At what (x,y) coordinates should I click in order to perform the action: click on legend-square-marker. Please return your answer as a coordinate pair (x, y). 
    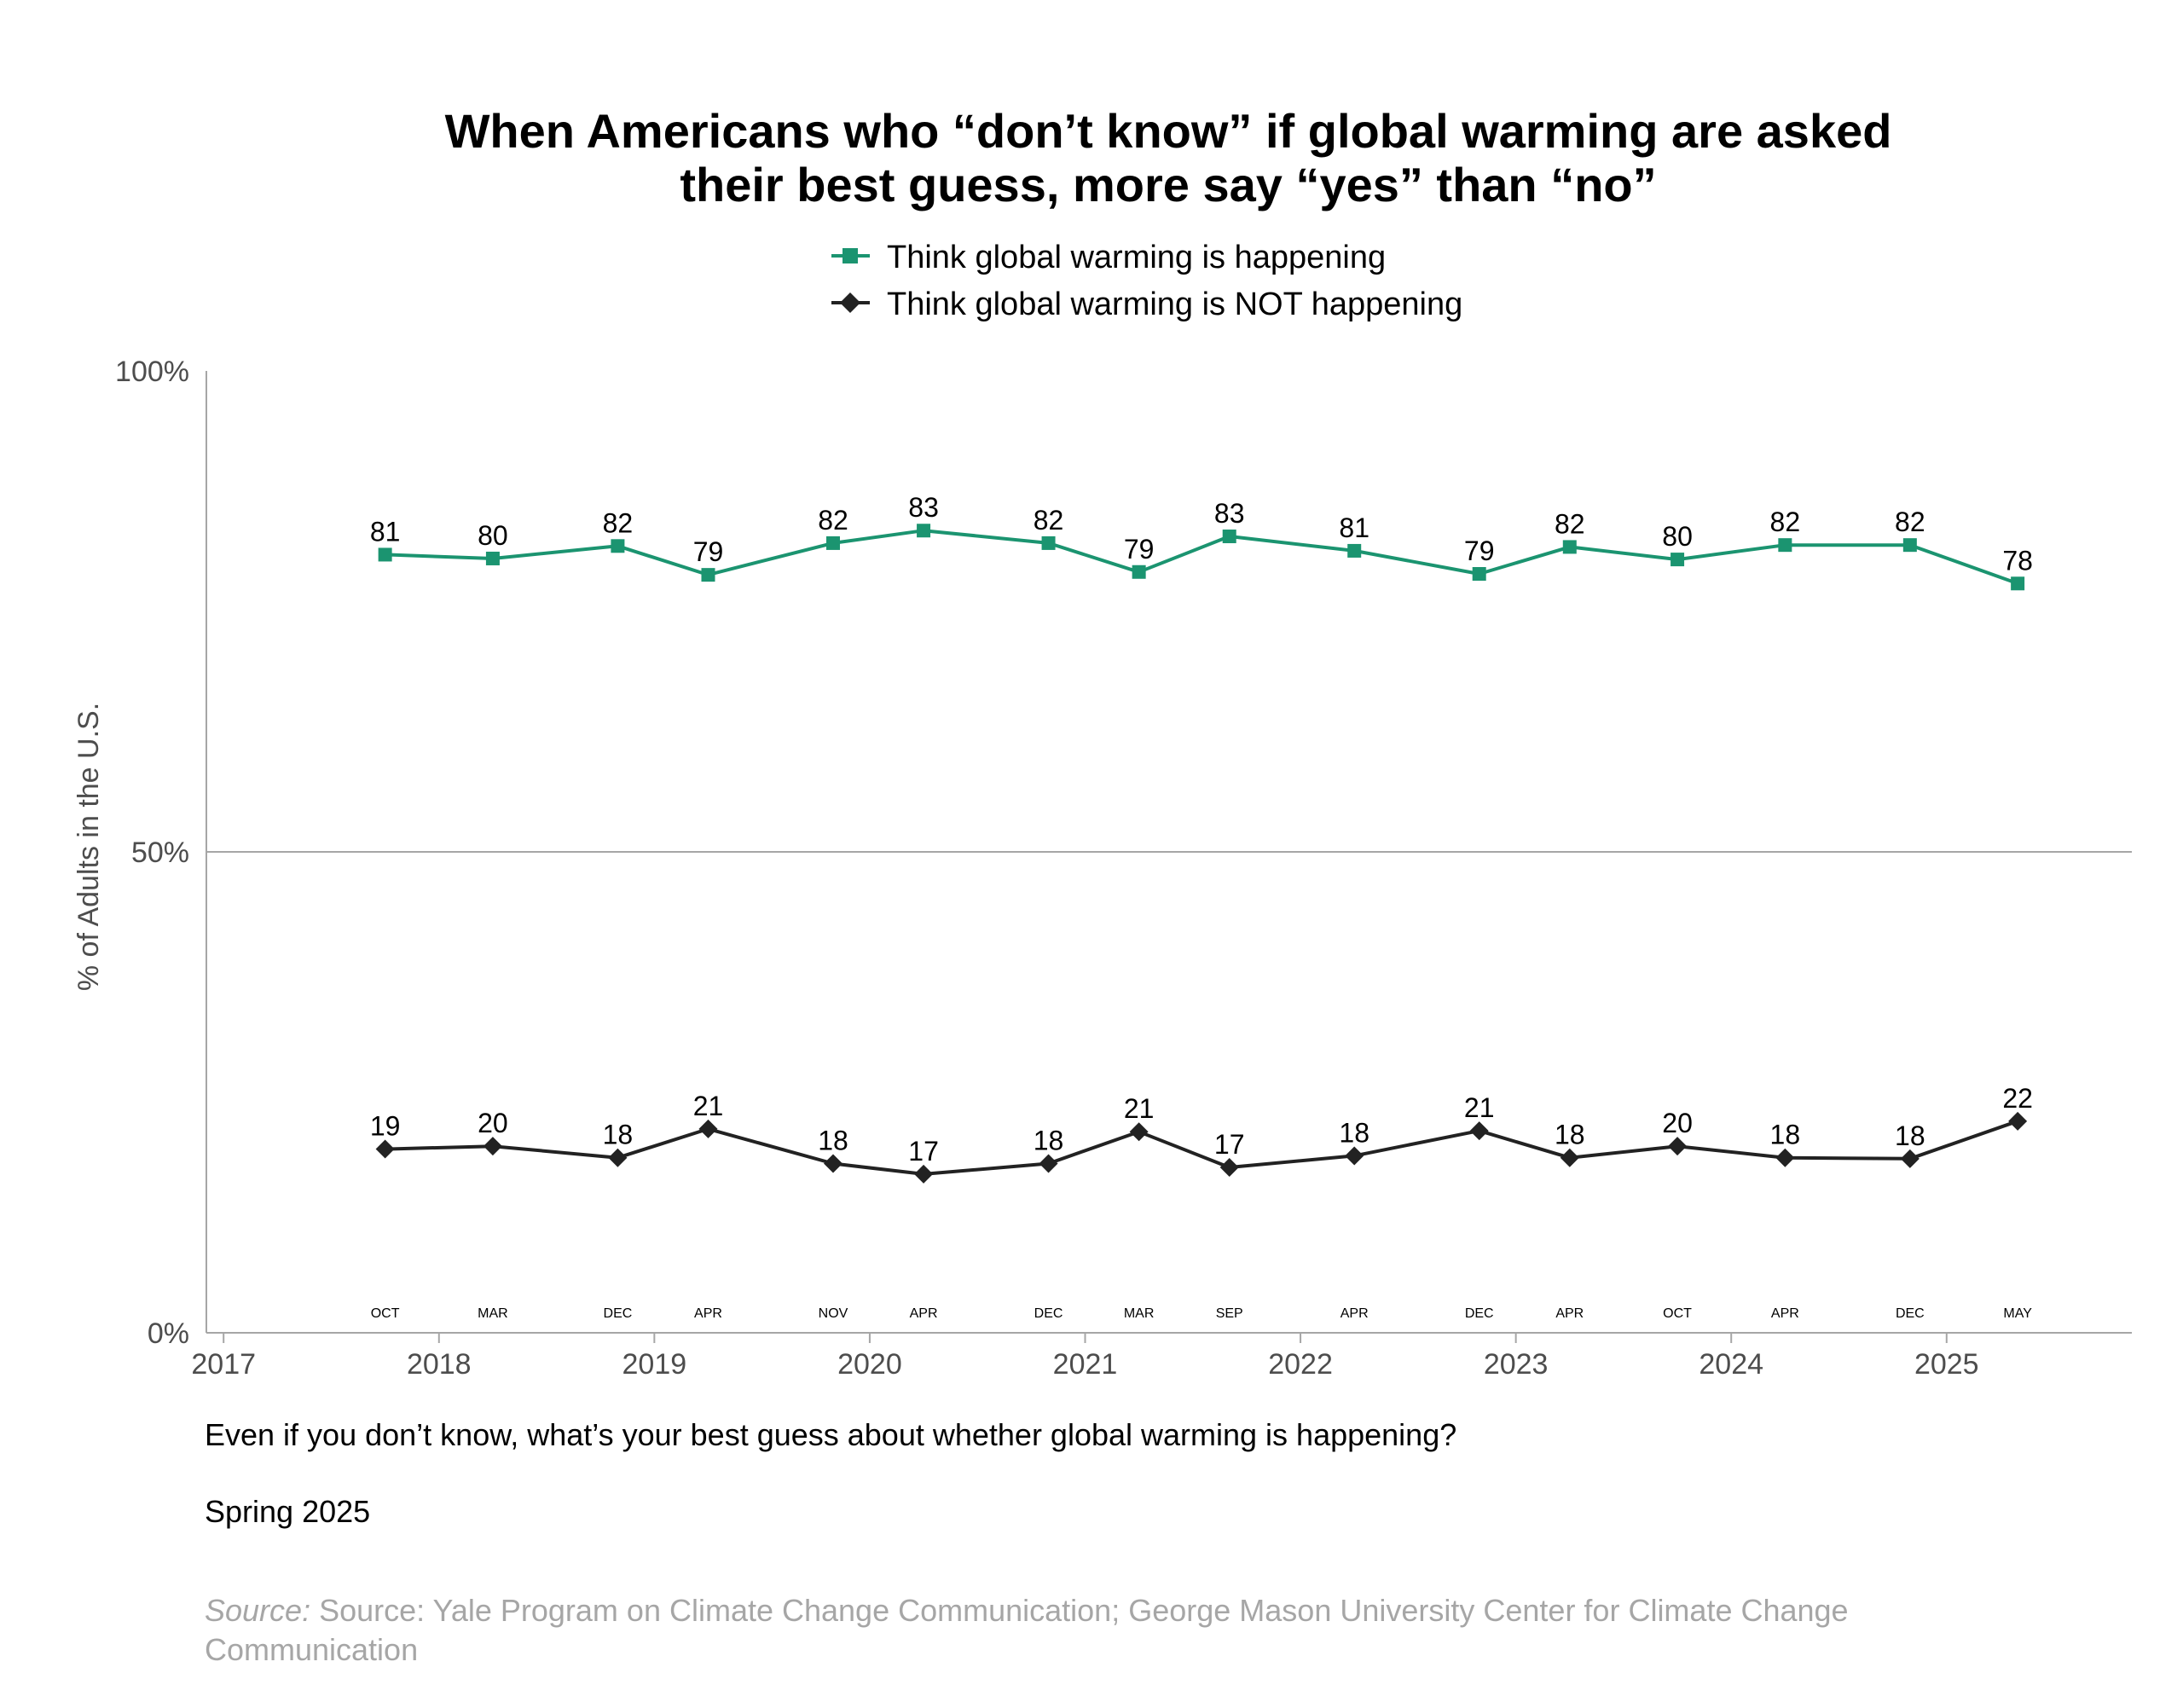
    Looking at the image, I should click on (851, 255).